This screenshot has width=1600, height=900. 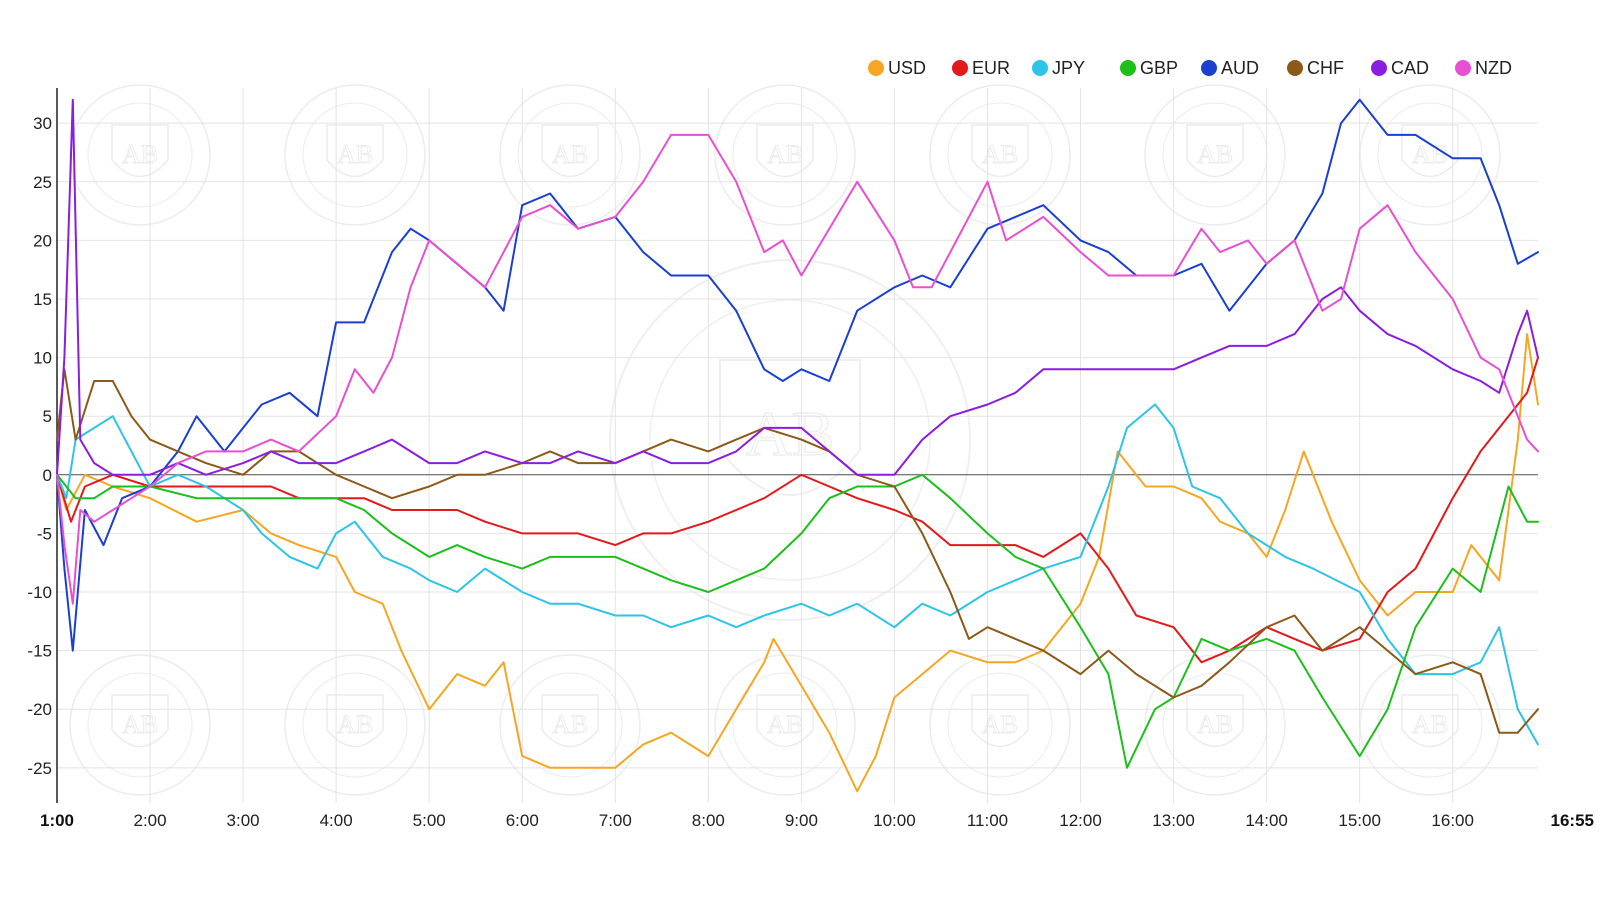 What do you see at coordinates (987, 820) in the screenshot?
I see `x-tick-label: 11:00` at bounding box center [987, 820].